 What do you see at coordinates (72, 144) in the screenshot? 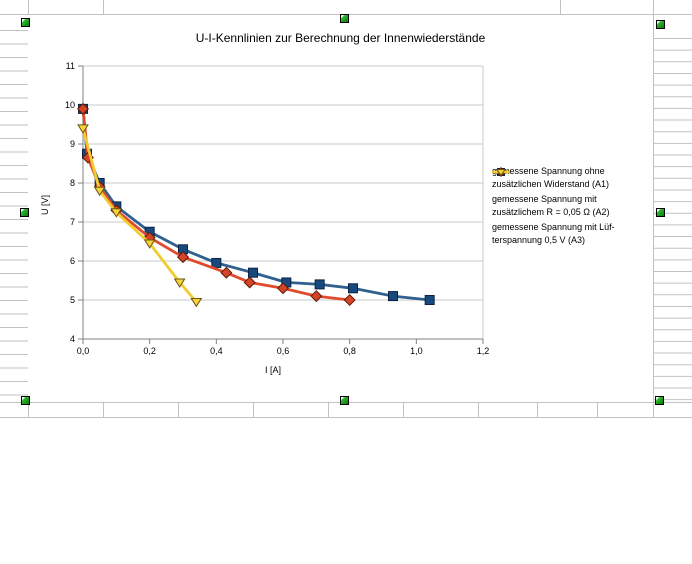
I see `svg-text: 9` at bounding box center [72, 144].